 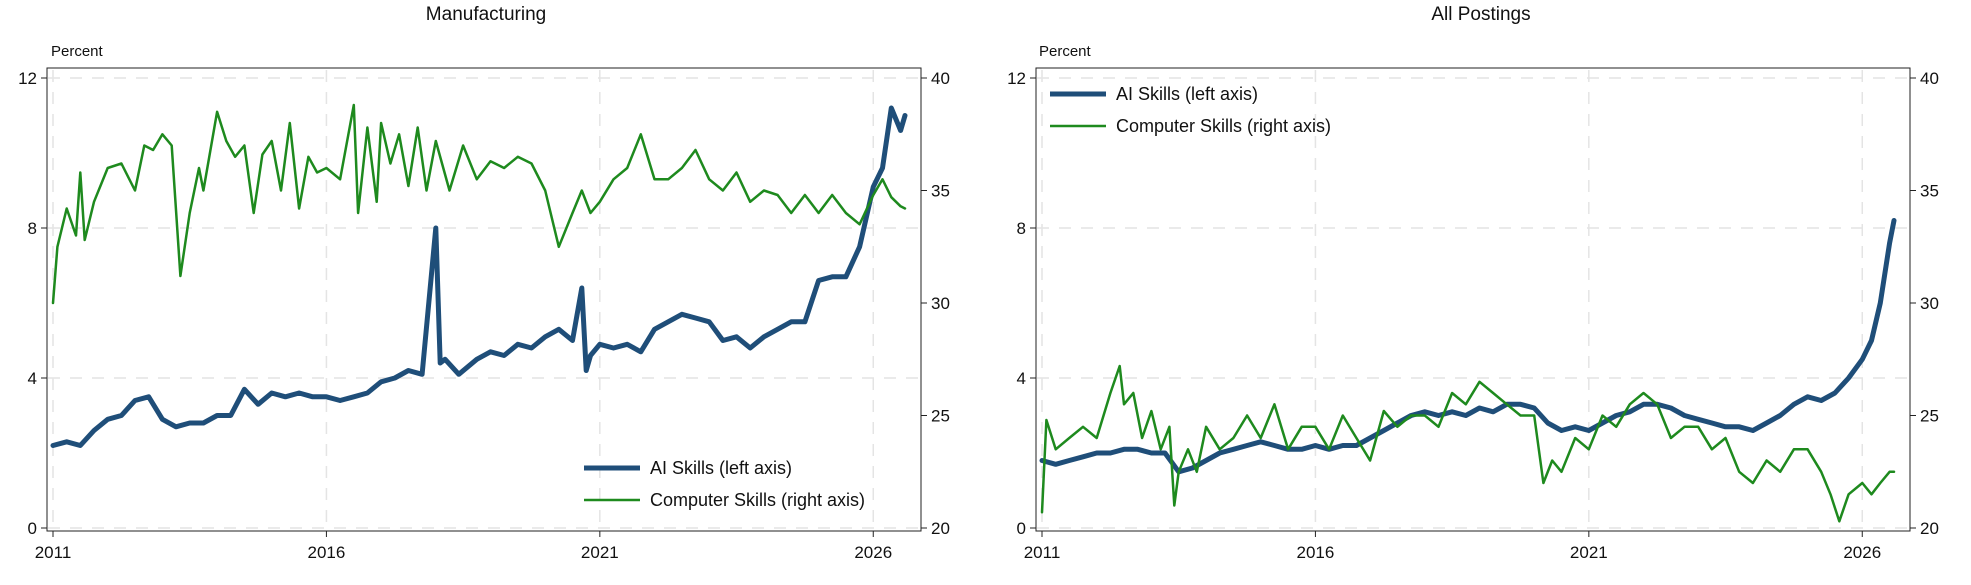 I want to click on panel-title: All Postings, so click(x=1480, y=14).